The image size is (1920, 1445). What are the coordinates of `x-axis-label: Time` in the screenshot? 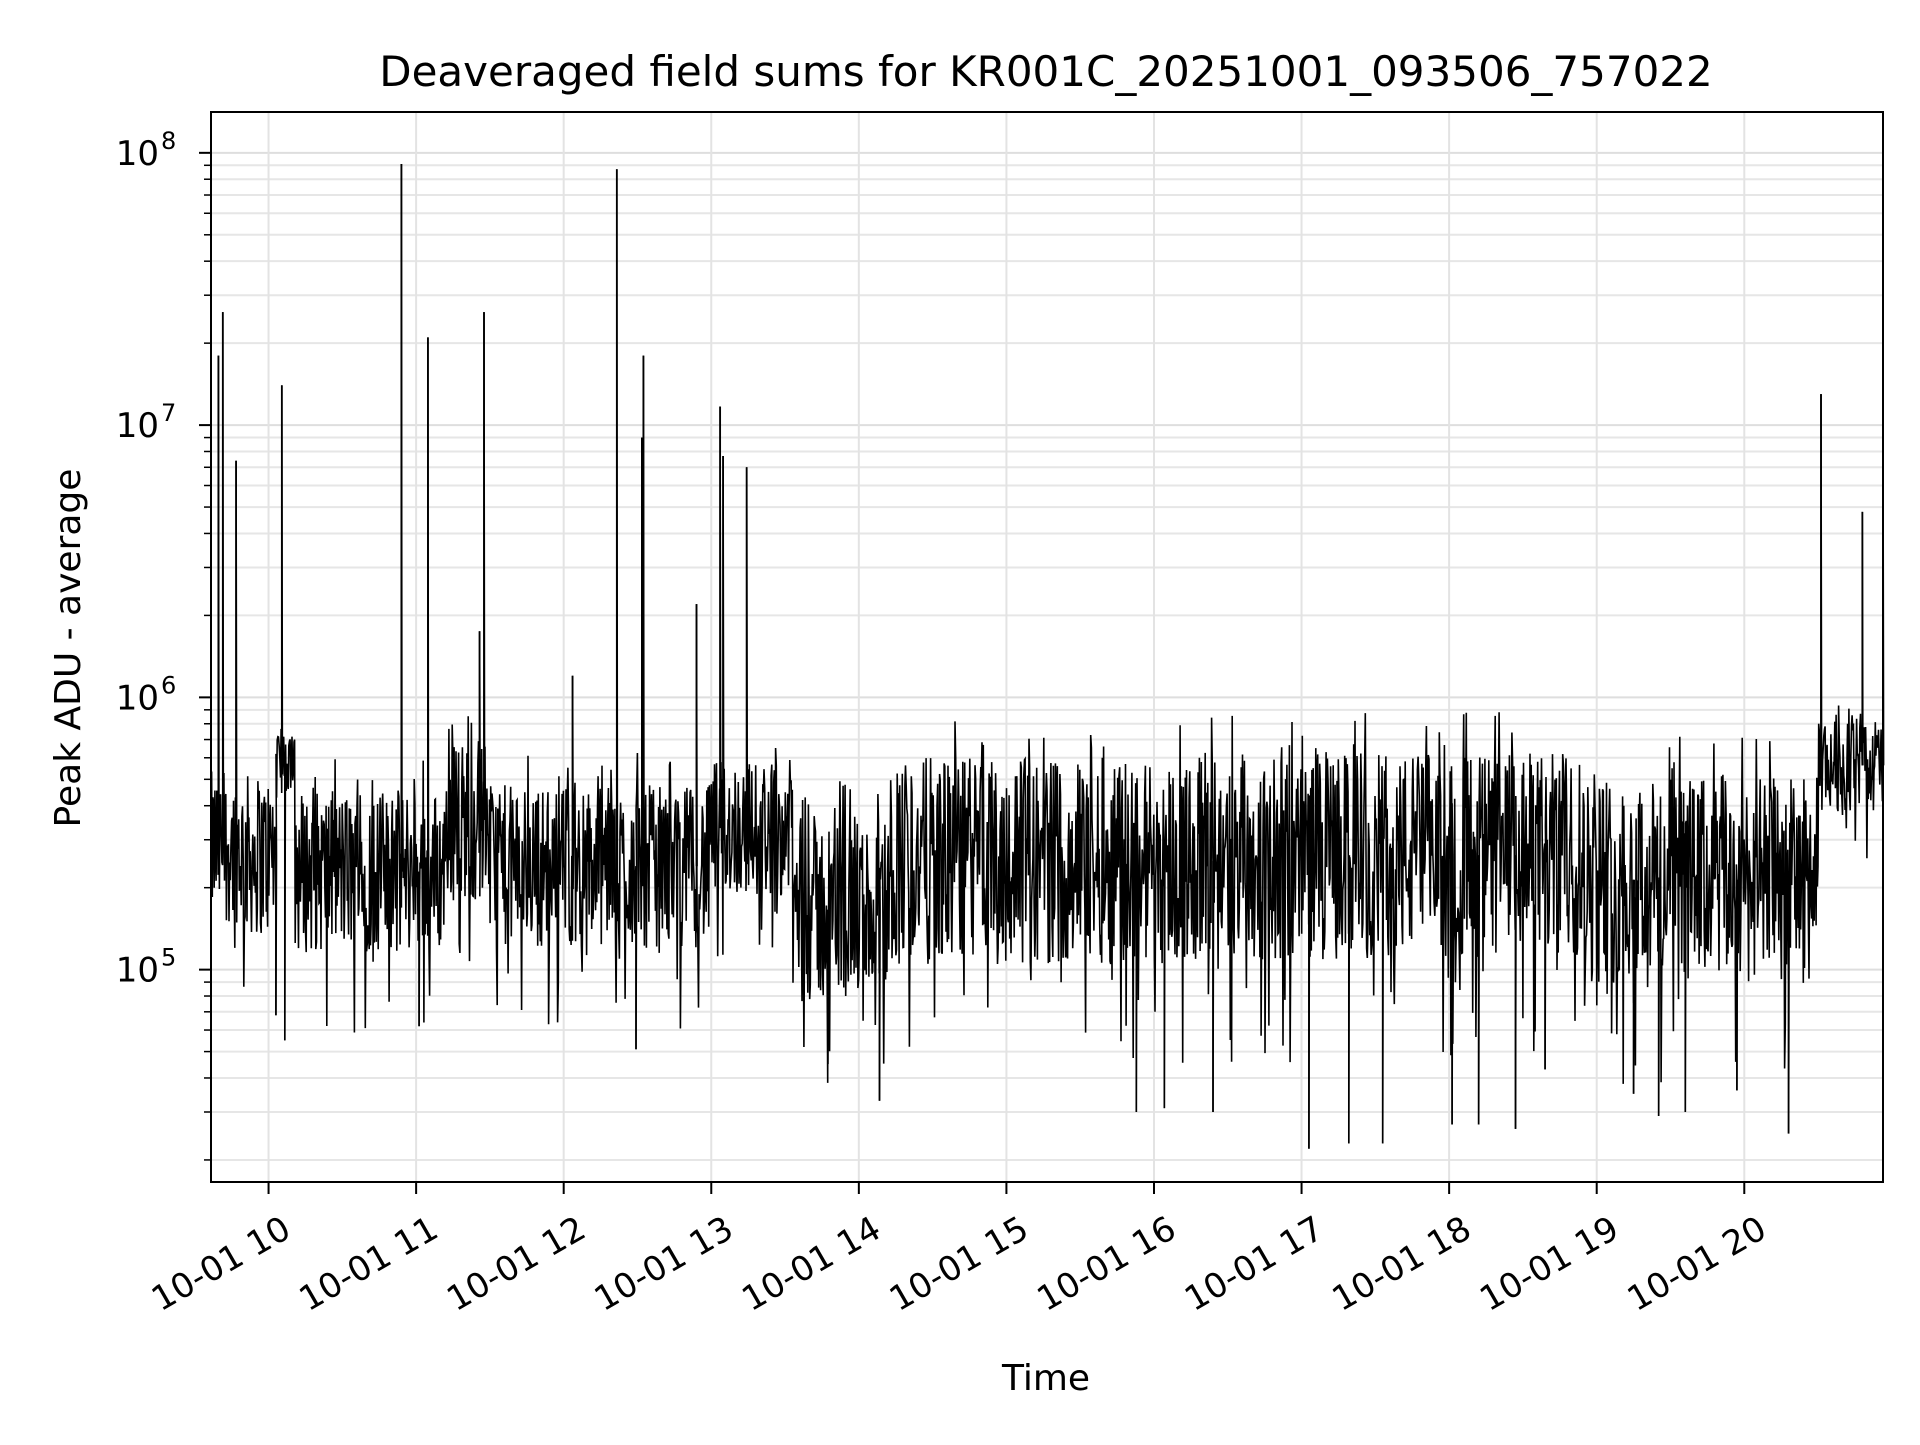 It's located at (1045, 1378).